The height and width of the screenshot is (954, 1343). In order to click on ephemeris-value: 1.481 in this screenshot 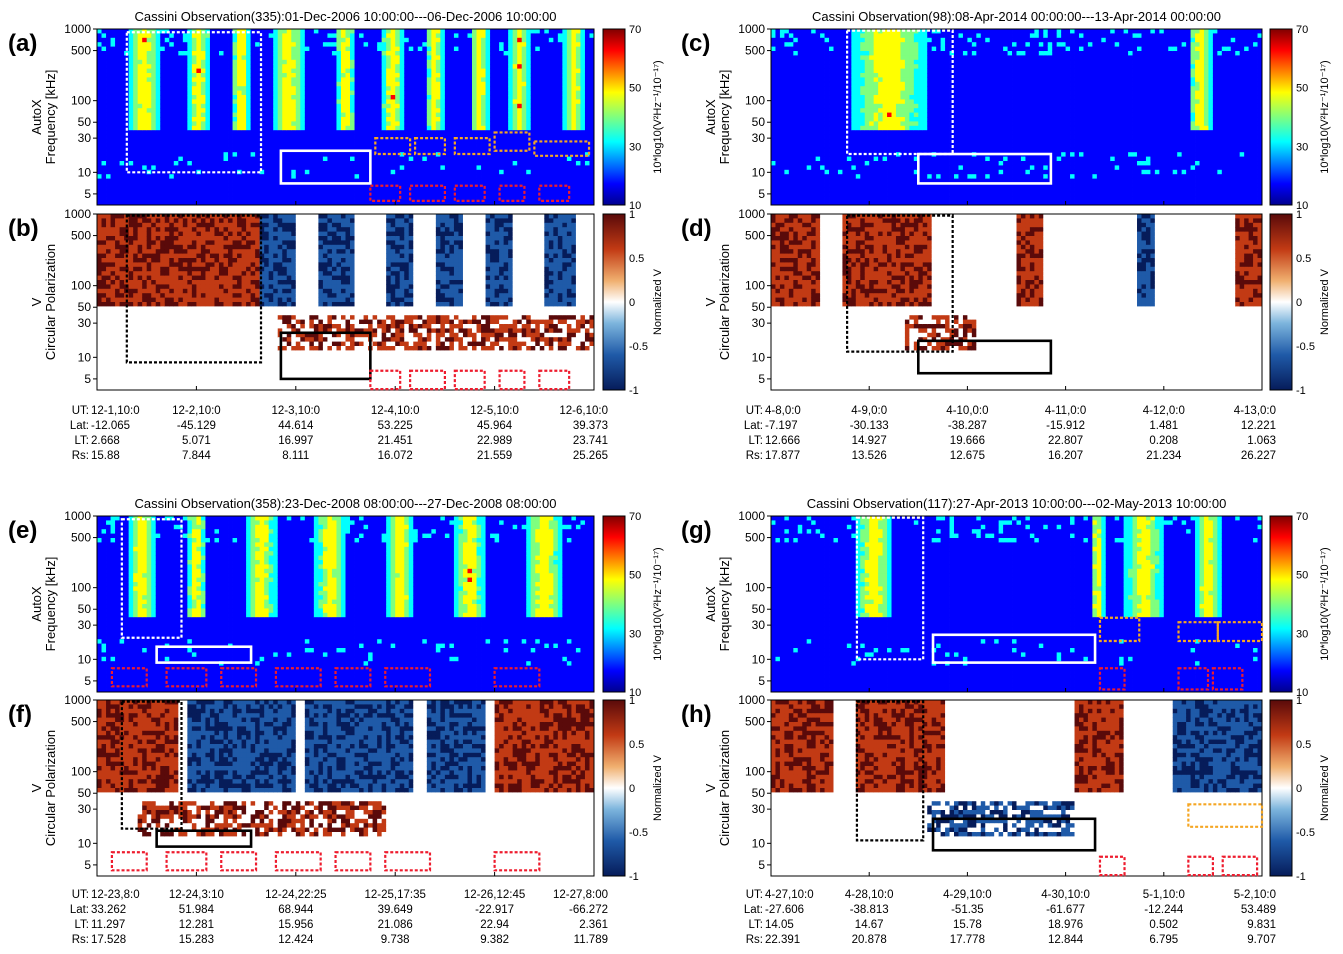, I will do `click(1163, 426)`.